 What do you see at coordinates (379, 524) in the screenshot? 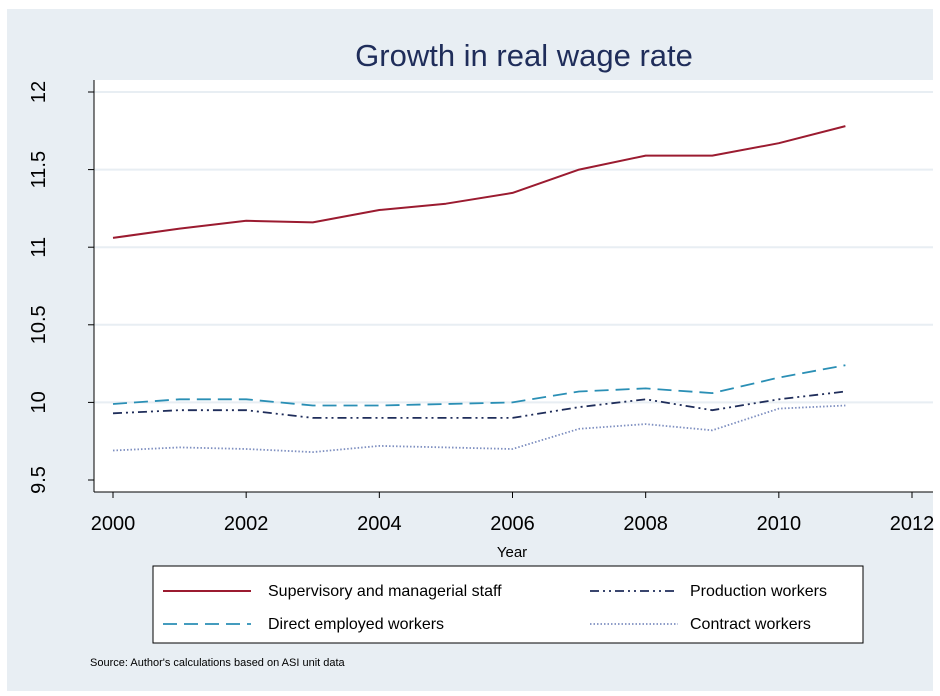
I see `x-tick-label: 2004` at bounding box center [379, 524].